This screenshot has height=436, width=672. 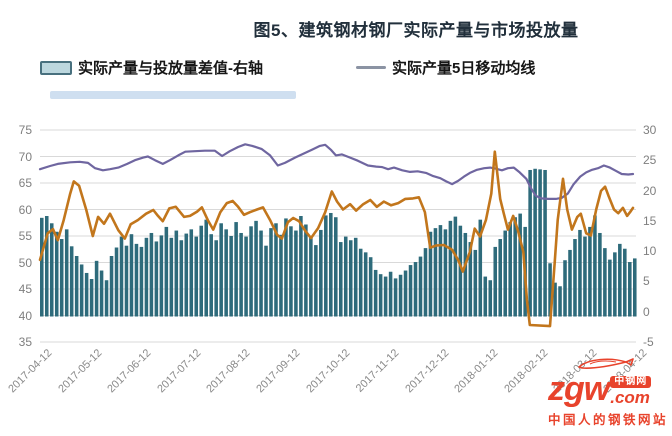 I want to click on left-axis-tick: 40, so click(x=25, y=315).